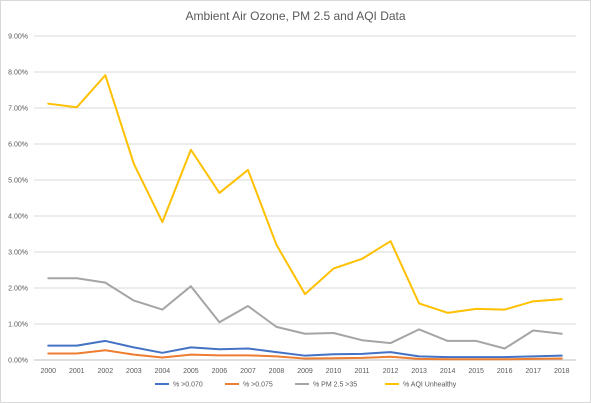 This screenshot has width=591, height=403. What do you see at coordinates (77, 371) in the screenshot?
I see `x-tick-label: 2001` at bounding box center [77, 371].